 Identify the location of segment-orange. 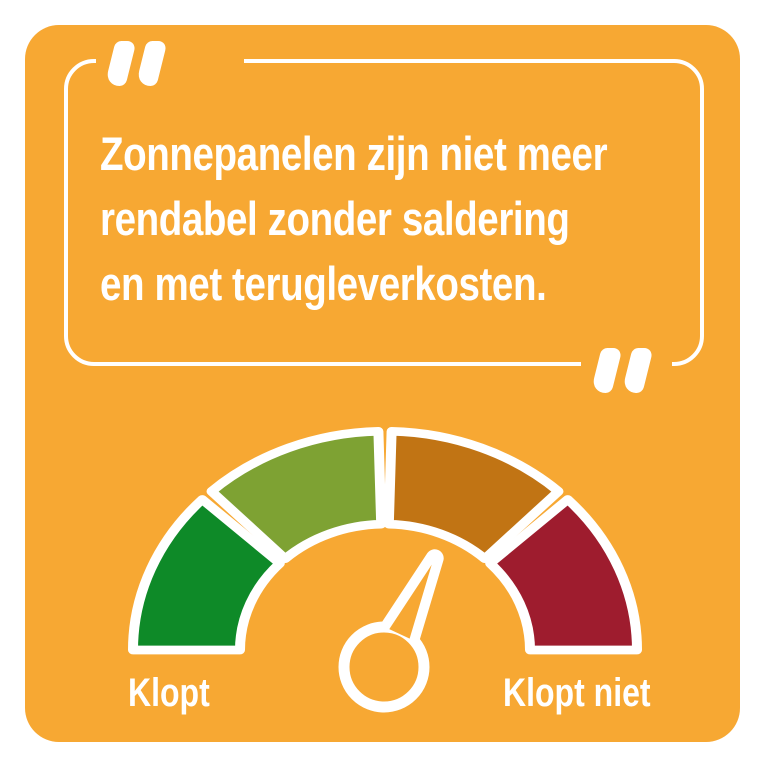
(473, 495).